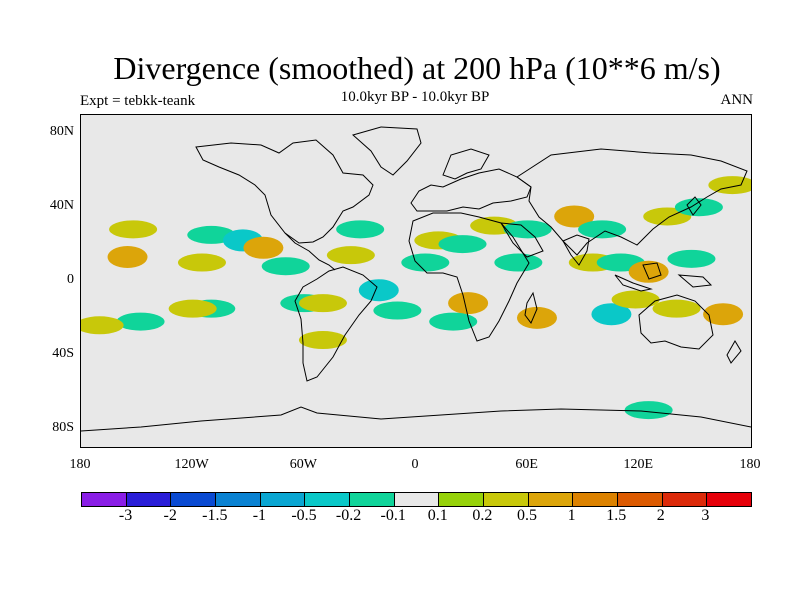 This screenshot has width=800, height=600. Describe the element at coordinates (734, 352) in the screenshot. I see `coastline-new-zealand` at that location.